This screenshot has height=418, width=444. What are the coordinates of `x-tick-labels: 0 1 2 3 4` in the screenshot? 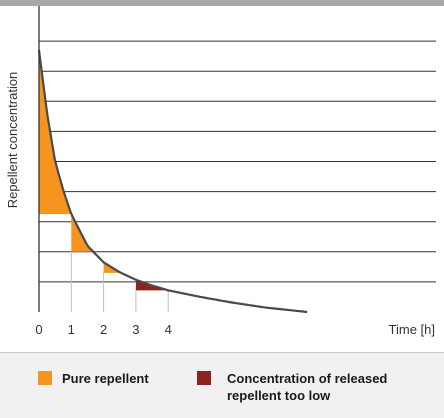 It's located at (103, 329).